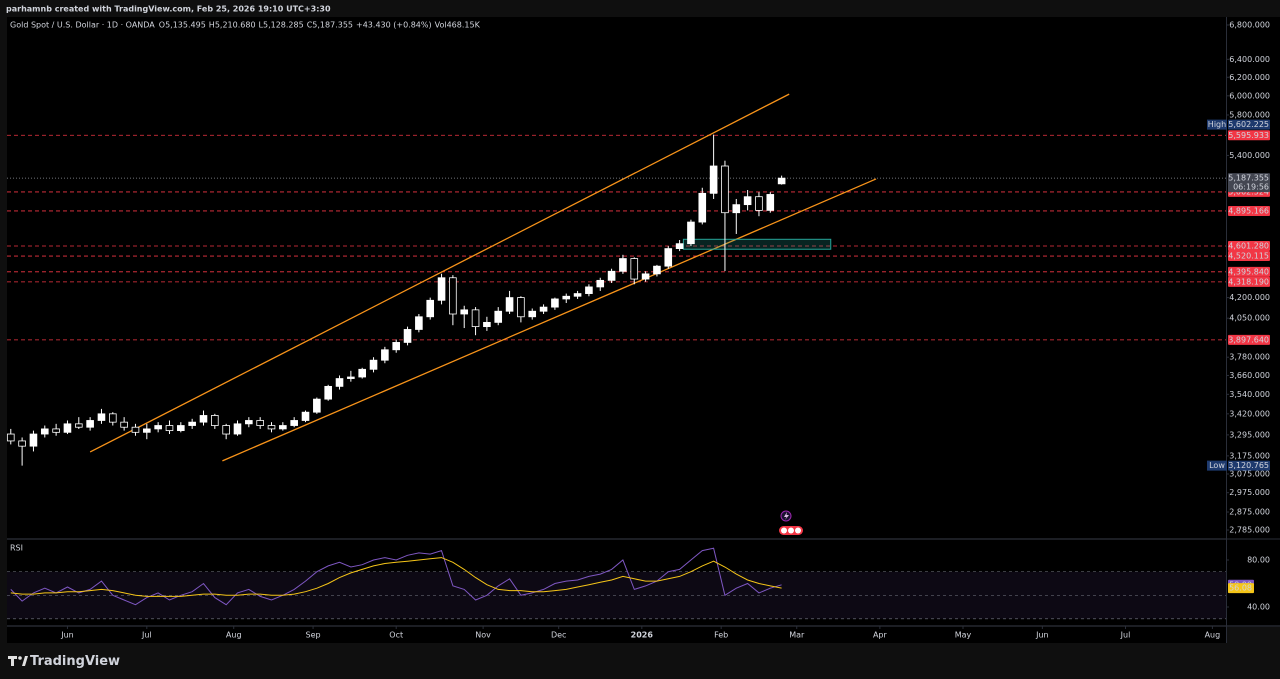 The height and width of the screenshot is (679, 1280). I want to click on x-tick-label: Apr, so click(880, 635).